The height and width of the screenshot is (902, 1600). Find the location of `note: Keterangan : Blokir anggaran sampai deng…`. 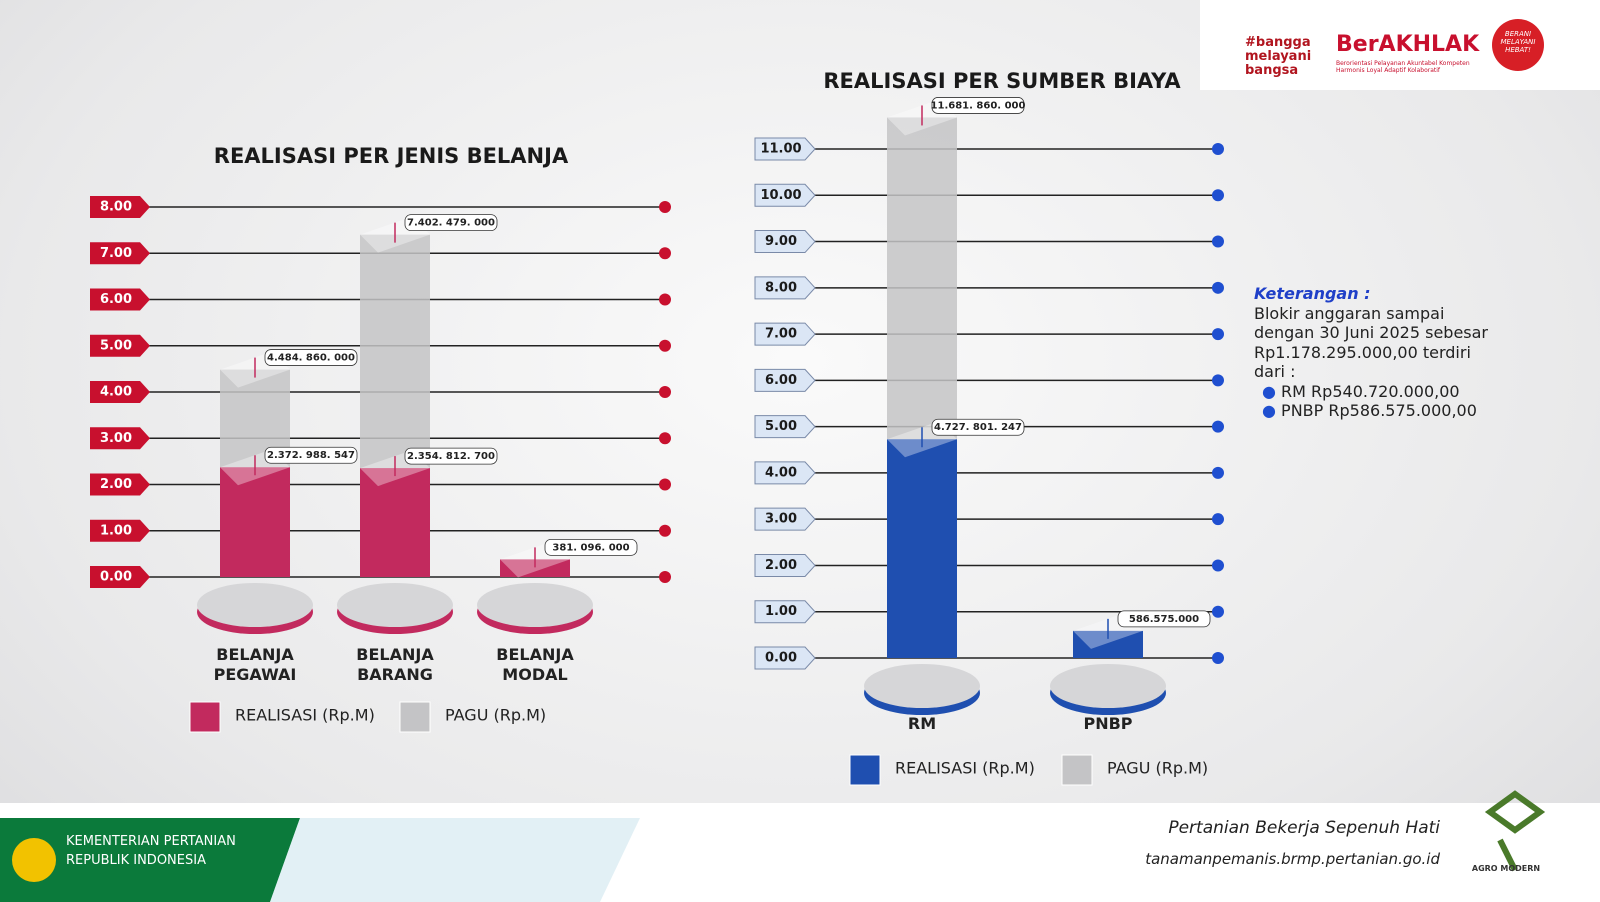

note: Keterangan : Blokir anggaran sampai deng… is located at coordinates (1379, 352).